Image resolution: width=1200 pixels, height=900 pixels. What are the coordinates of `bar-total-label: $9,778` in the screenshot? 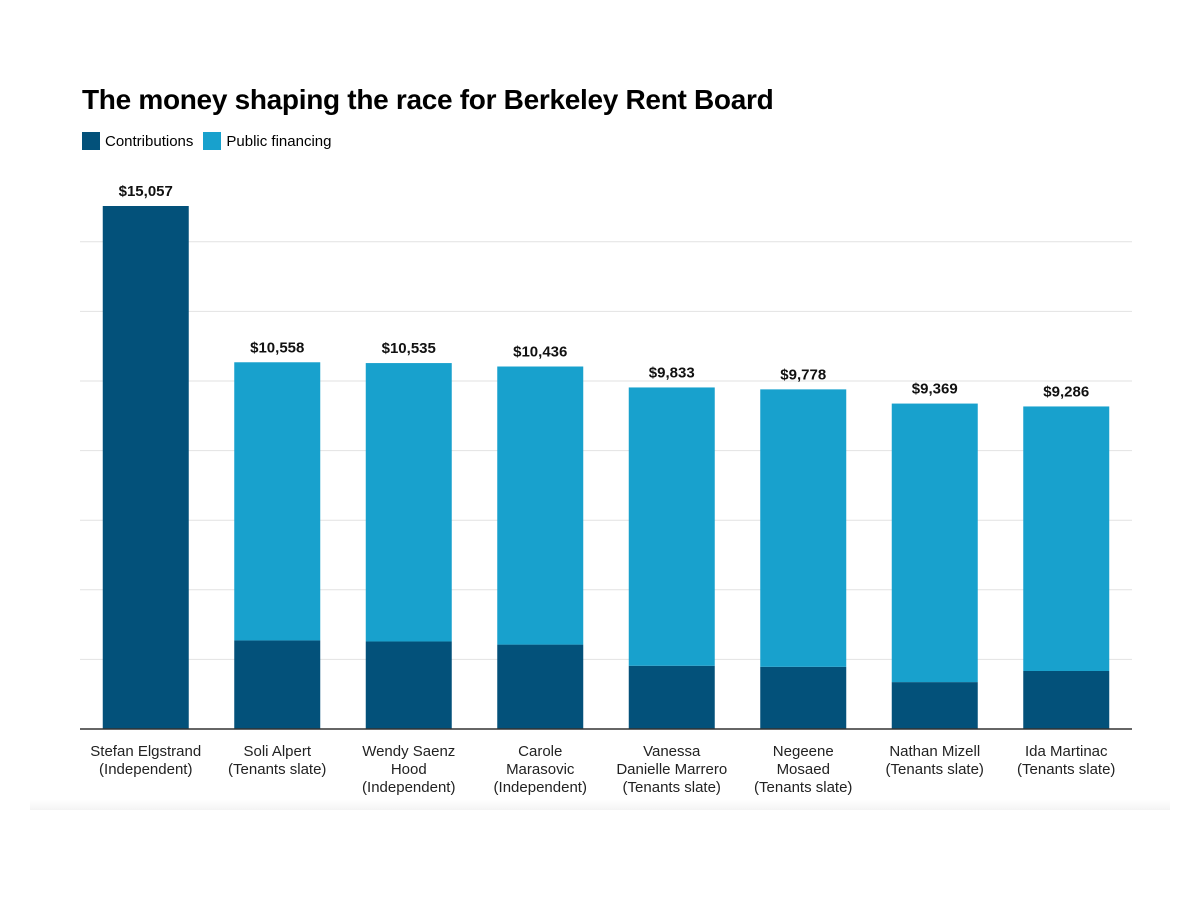 It's located at (803, 374).